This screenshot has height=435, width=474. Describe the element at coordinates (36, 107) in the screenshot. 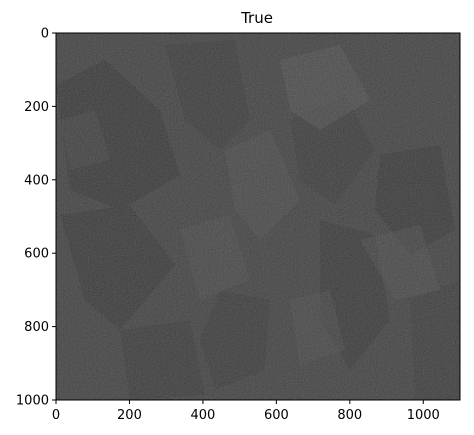

I see `y-tick-label: 200` at that location.